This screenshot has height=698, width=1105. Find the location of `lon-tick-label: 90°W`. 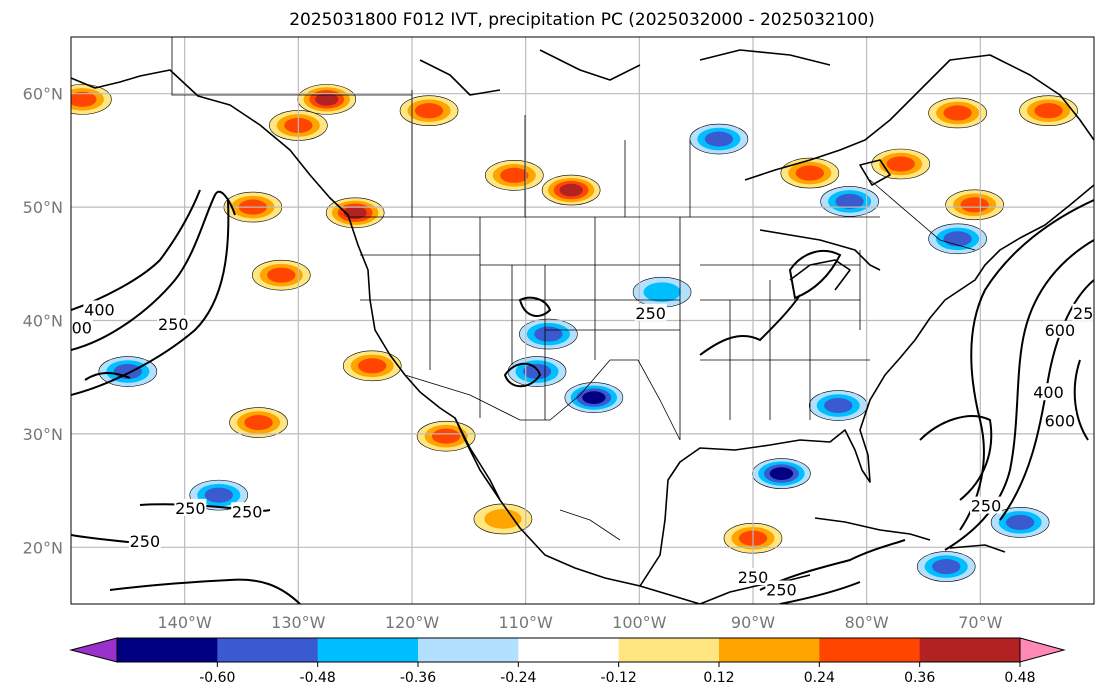

lon-tick-label: 90°W is located at coordinates (753, 622).